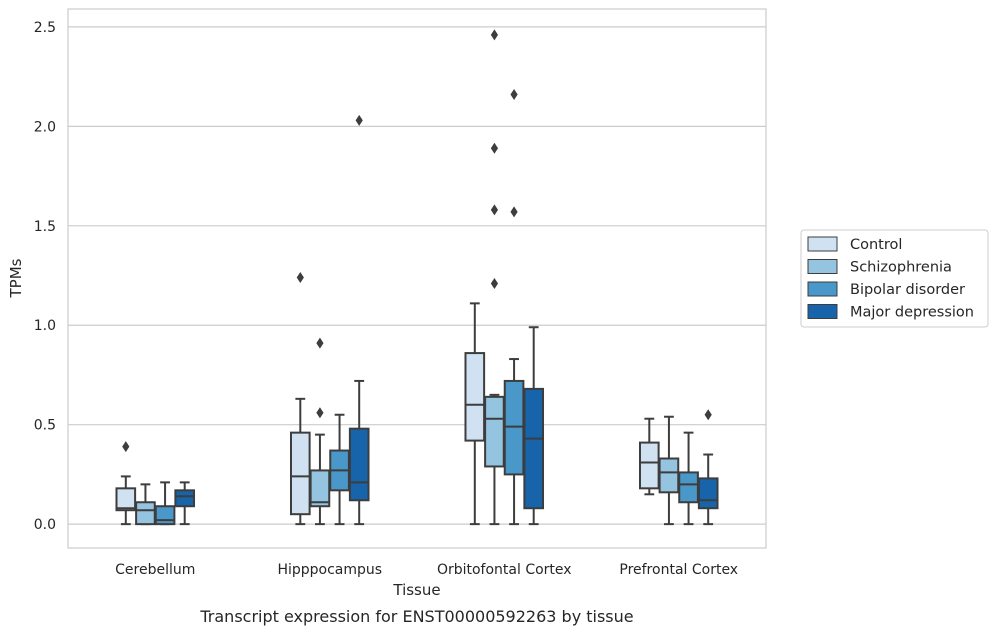  I want to click on y-tick-label: 1.5, so click(45, 227).